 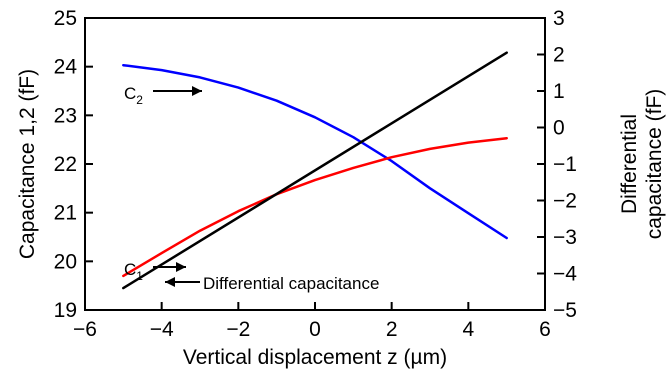 What do you see at coordinates (654, 164) in the screenshot?
I see `y-axis-right-title-line2: capacitance (fF)` at bounding box center [654, 164].